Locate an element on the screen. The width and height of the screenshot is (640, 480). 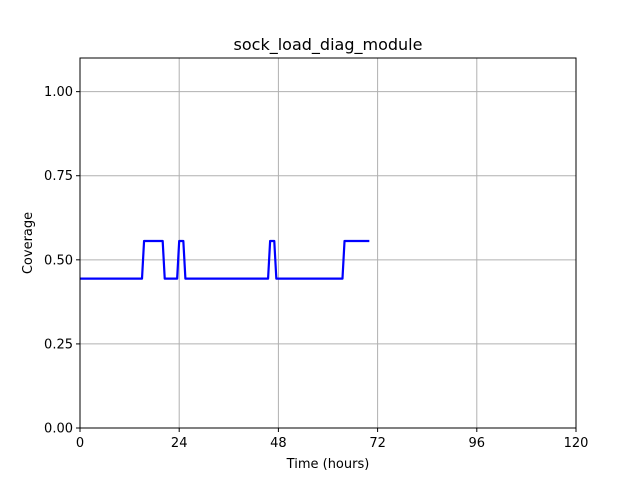
series-layer is located at coordinates (225, 259).